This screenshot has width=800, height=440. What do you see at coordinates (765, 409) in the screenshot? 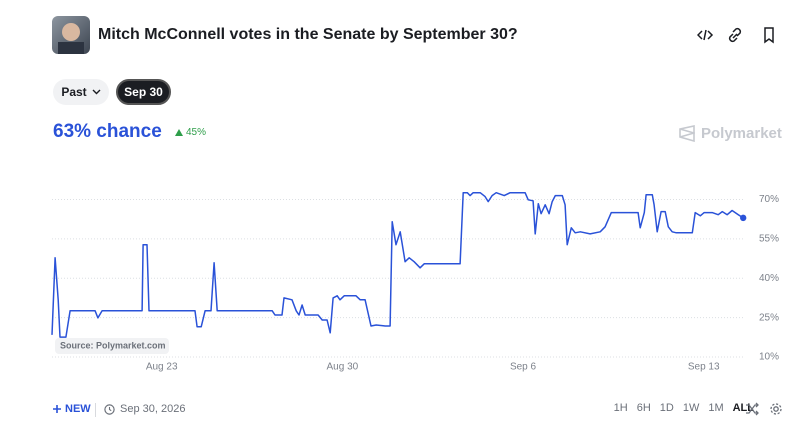
I see `chart-settings` at bounding box center [765, 409].